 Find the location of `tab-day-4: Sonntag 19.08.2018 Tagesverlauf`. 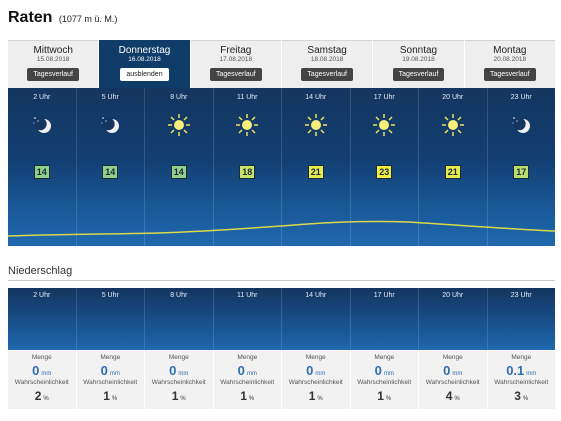

tab-day-4: Sonntag 19.08.2018 Tagesverlauf is located at coordinates (418, 64).